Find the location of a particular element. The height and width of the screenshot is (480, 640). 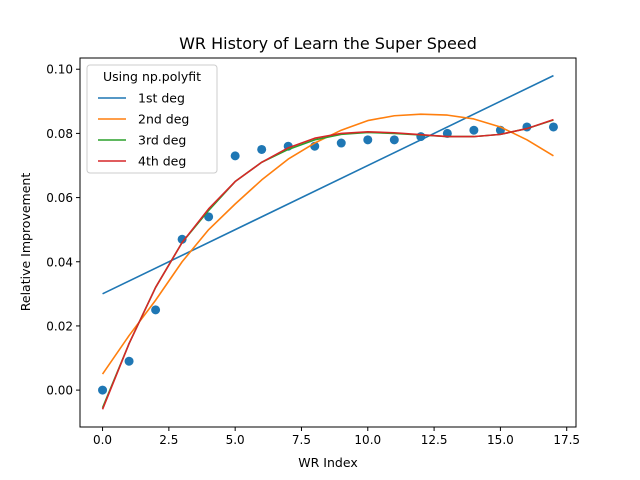

legend-title: Using np.polyfit is located at coordinates (152, 76).